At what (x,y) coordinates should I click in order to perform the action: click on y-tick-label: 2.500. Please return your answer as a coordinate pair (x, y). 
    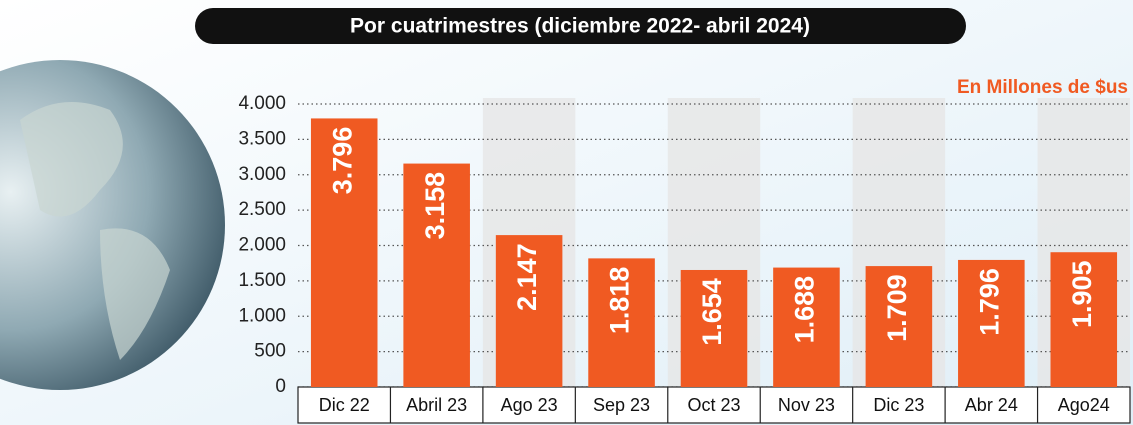
    Looking at the image, I should click on (262, 209).